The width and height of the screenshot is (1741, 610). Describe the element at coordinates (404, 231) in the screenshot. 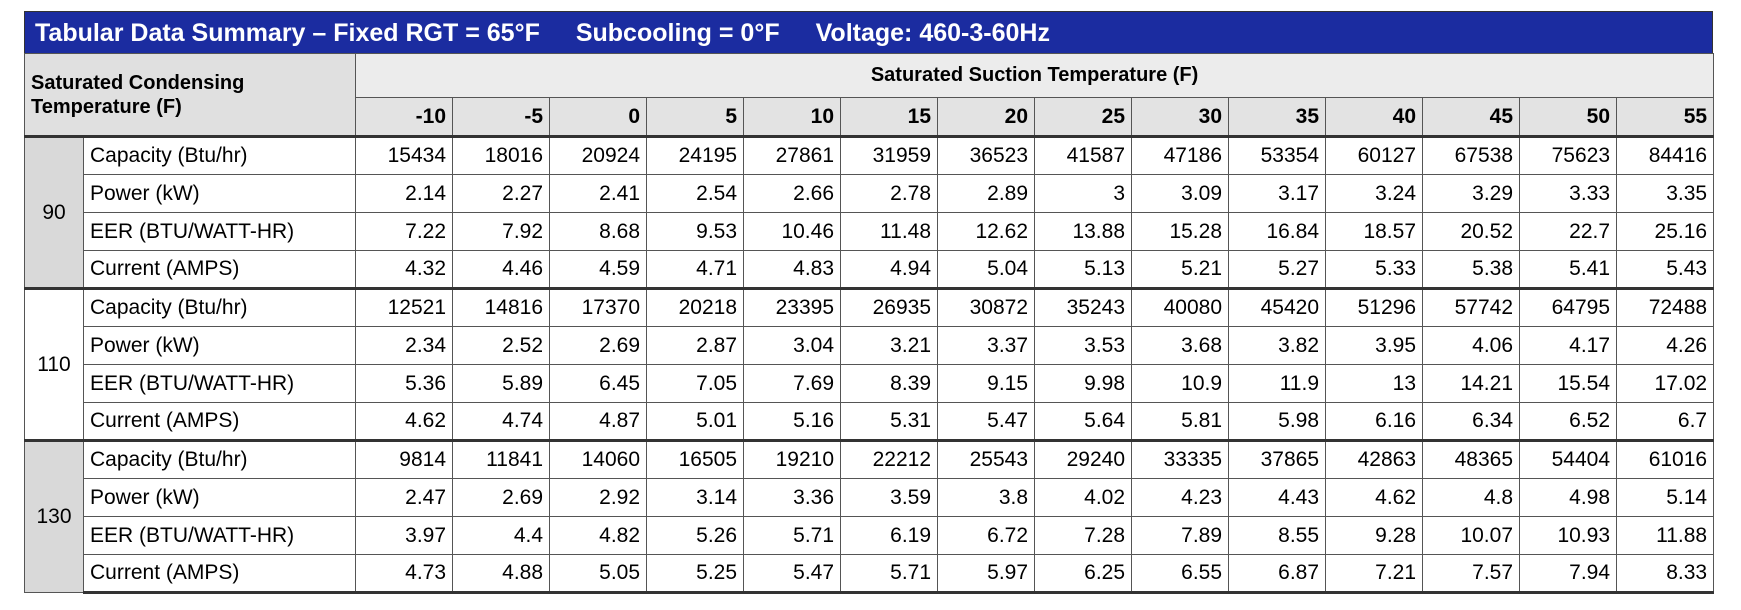

I see `value-cell: 7.22` at that location.